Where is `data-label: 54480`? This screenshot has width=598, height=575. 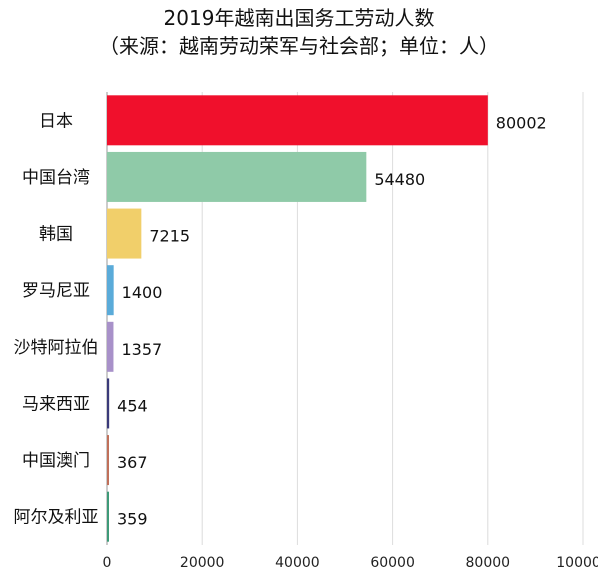 data-label: 54480 is located at coordinates (399, 179).